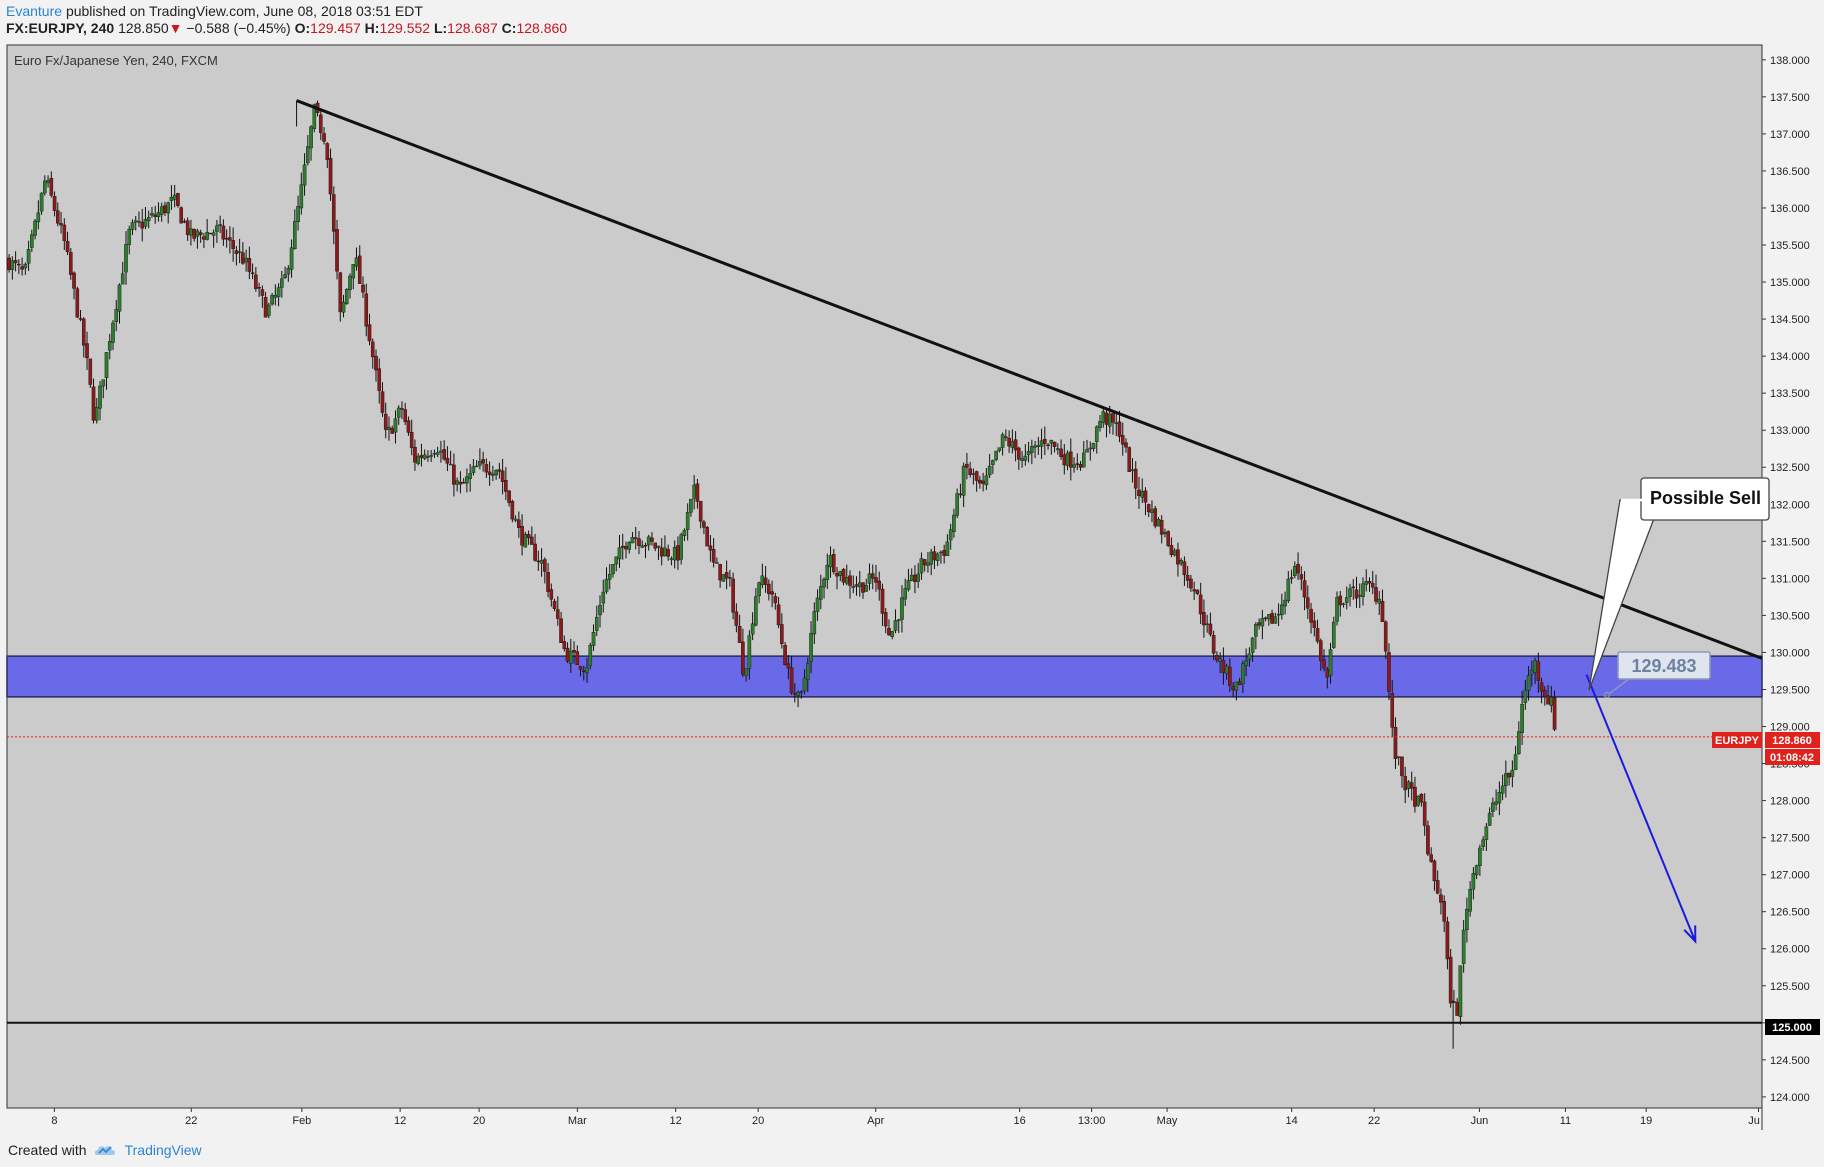 The height and width of the screenshot is (1167, 1824). I want to click on price-tag-text: 128.860, so click(1792, 741).